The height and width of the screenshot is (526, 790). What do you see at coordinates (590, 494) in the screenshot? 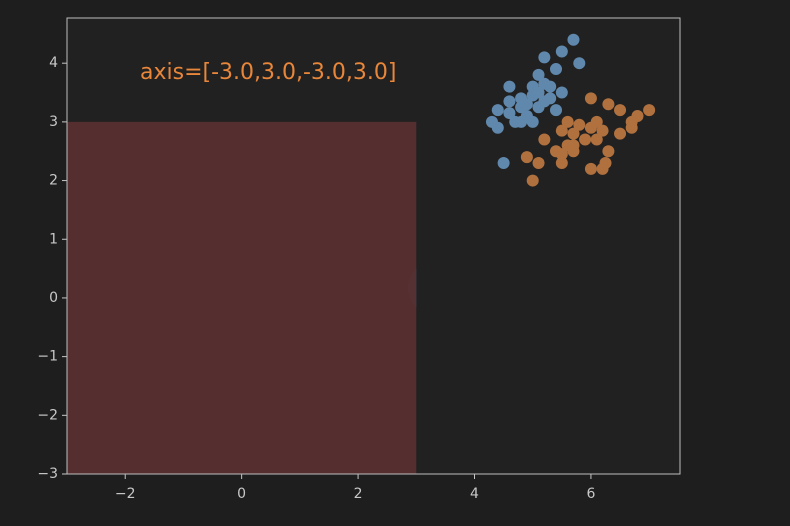
I see `x-tick-label: 6` at bounding box center [590, 494].